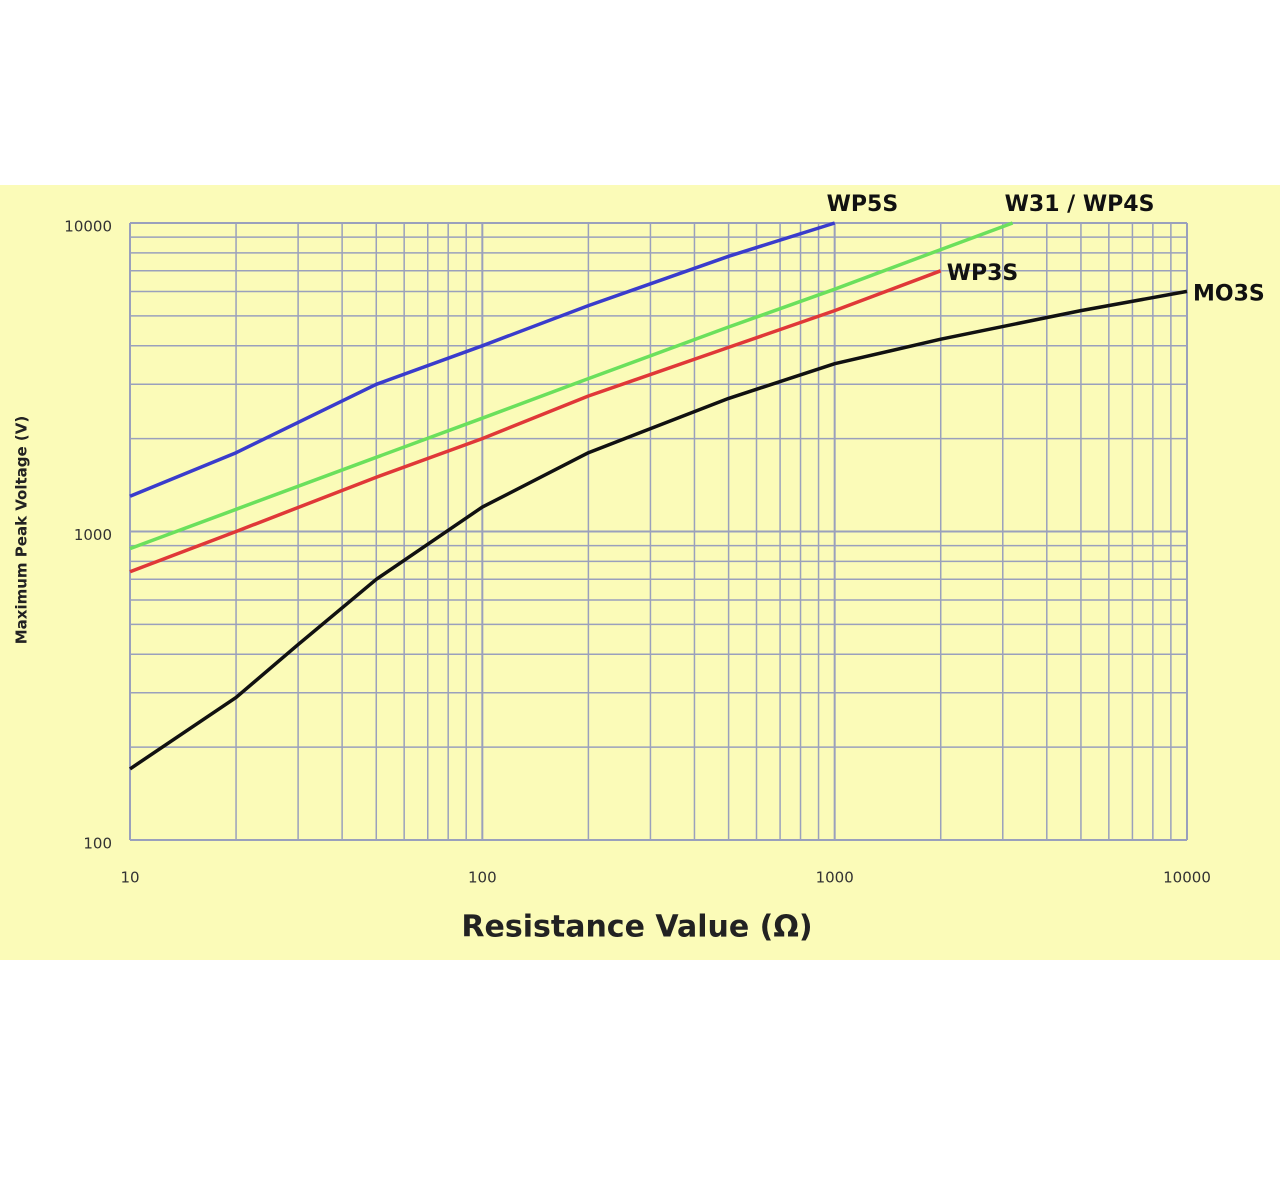 The image size is (1280, 1190). I want to click on series-label: W31 / WP4S, so click(1080, 204).